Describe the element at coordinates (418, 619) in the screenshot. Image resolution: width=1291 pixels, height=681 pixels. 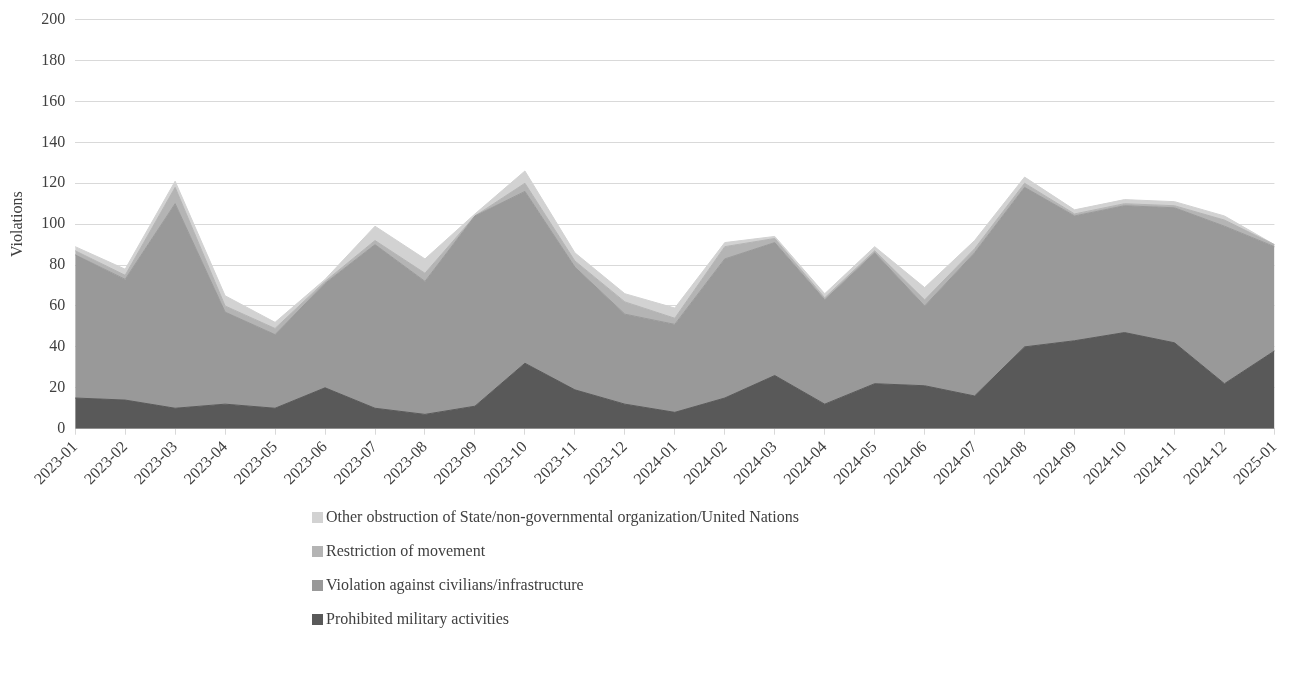
I see `legend-label: Prohibited military activities` at that location.